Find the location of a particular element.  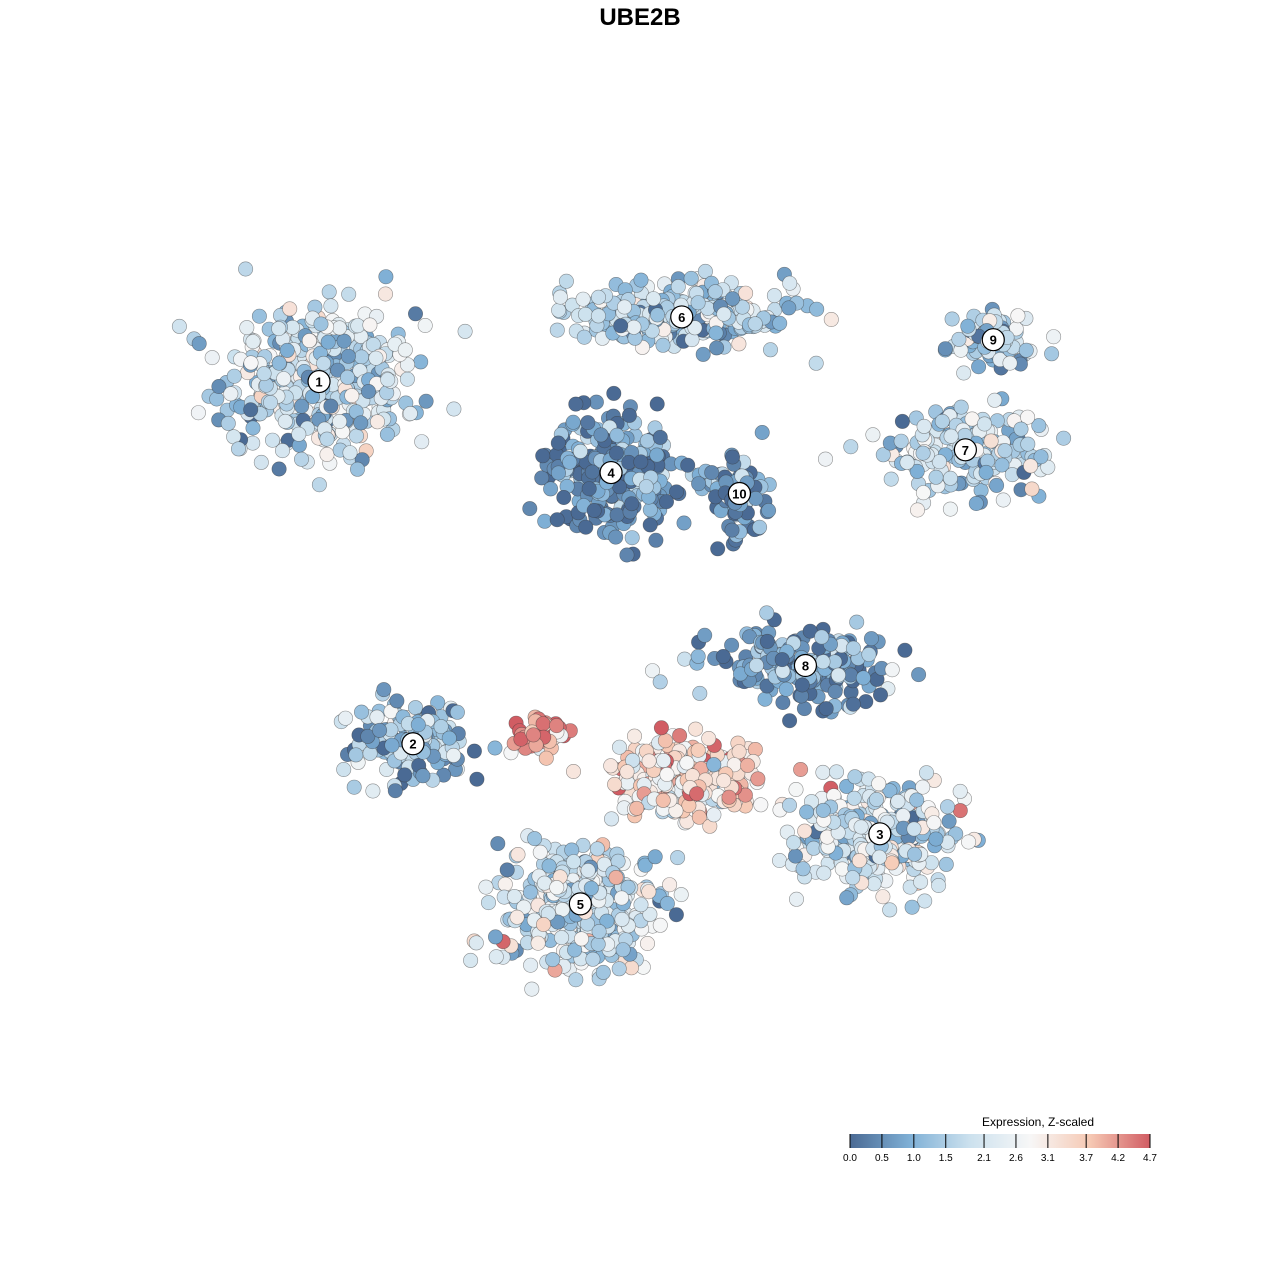

legend-tick-label: 4.7 is located at coordinates (1150, 1158).